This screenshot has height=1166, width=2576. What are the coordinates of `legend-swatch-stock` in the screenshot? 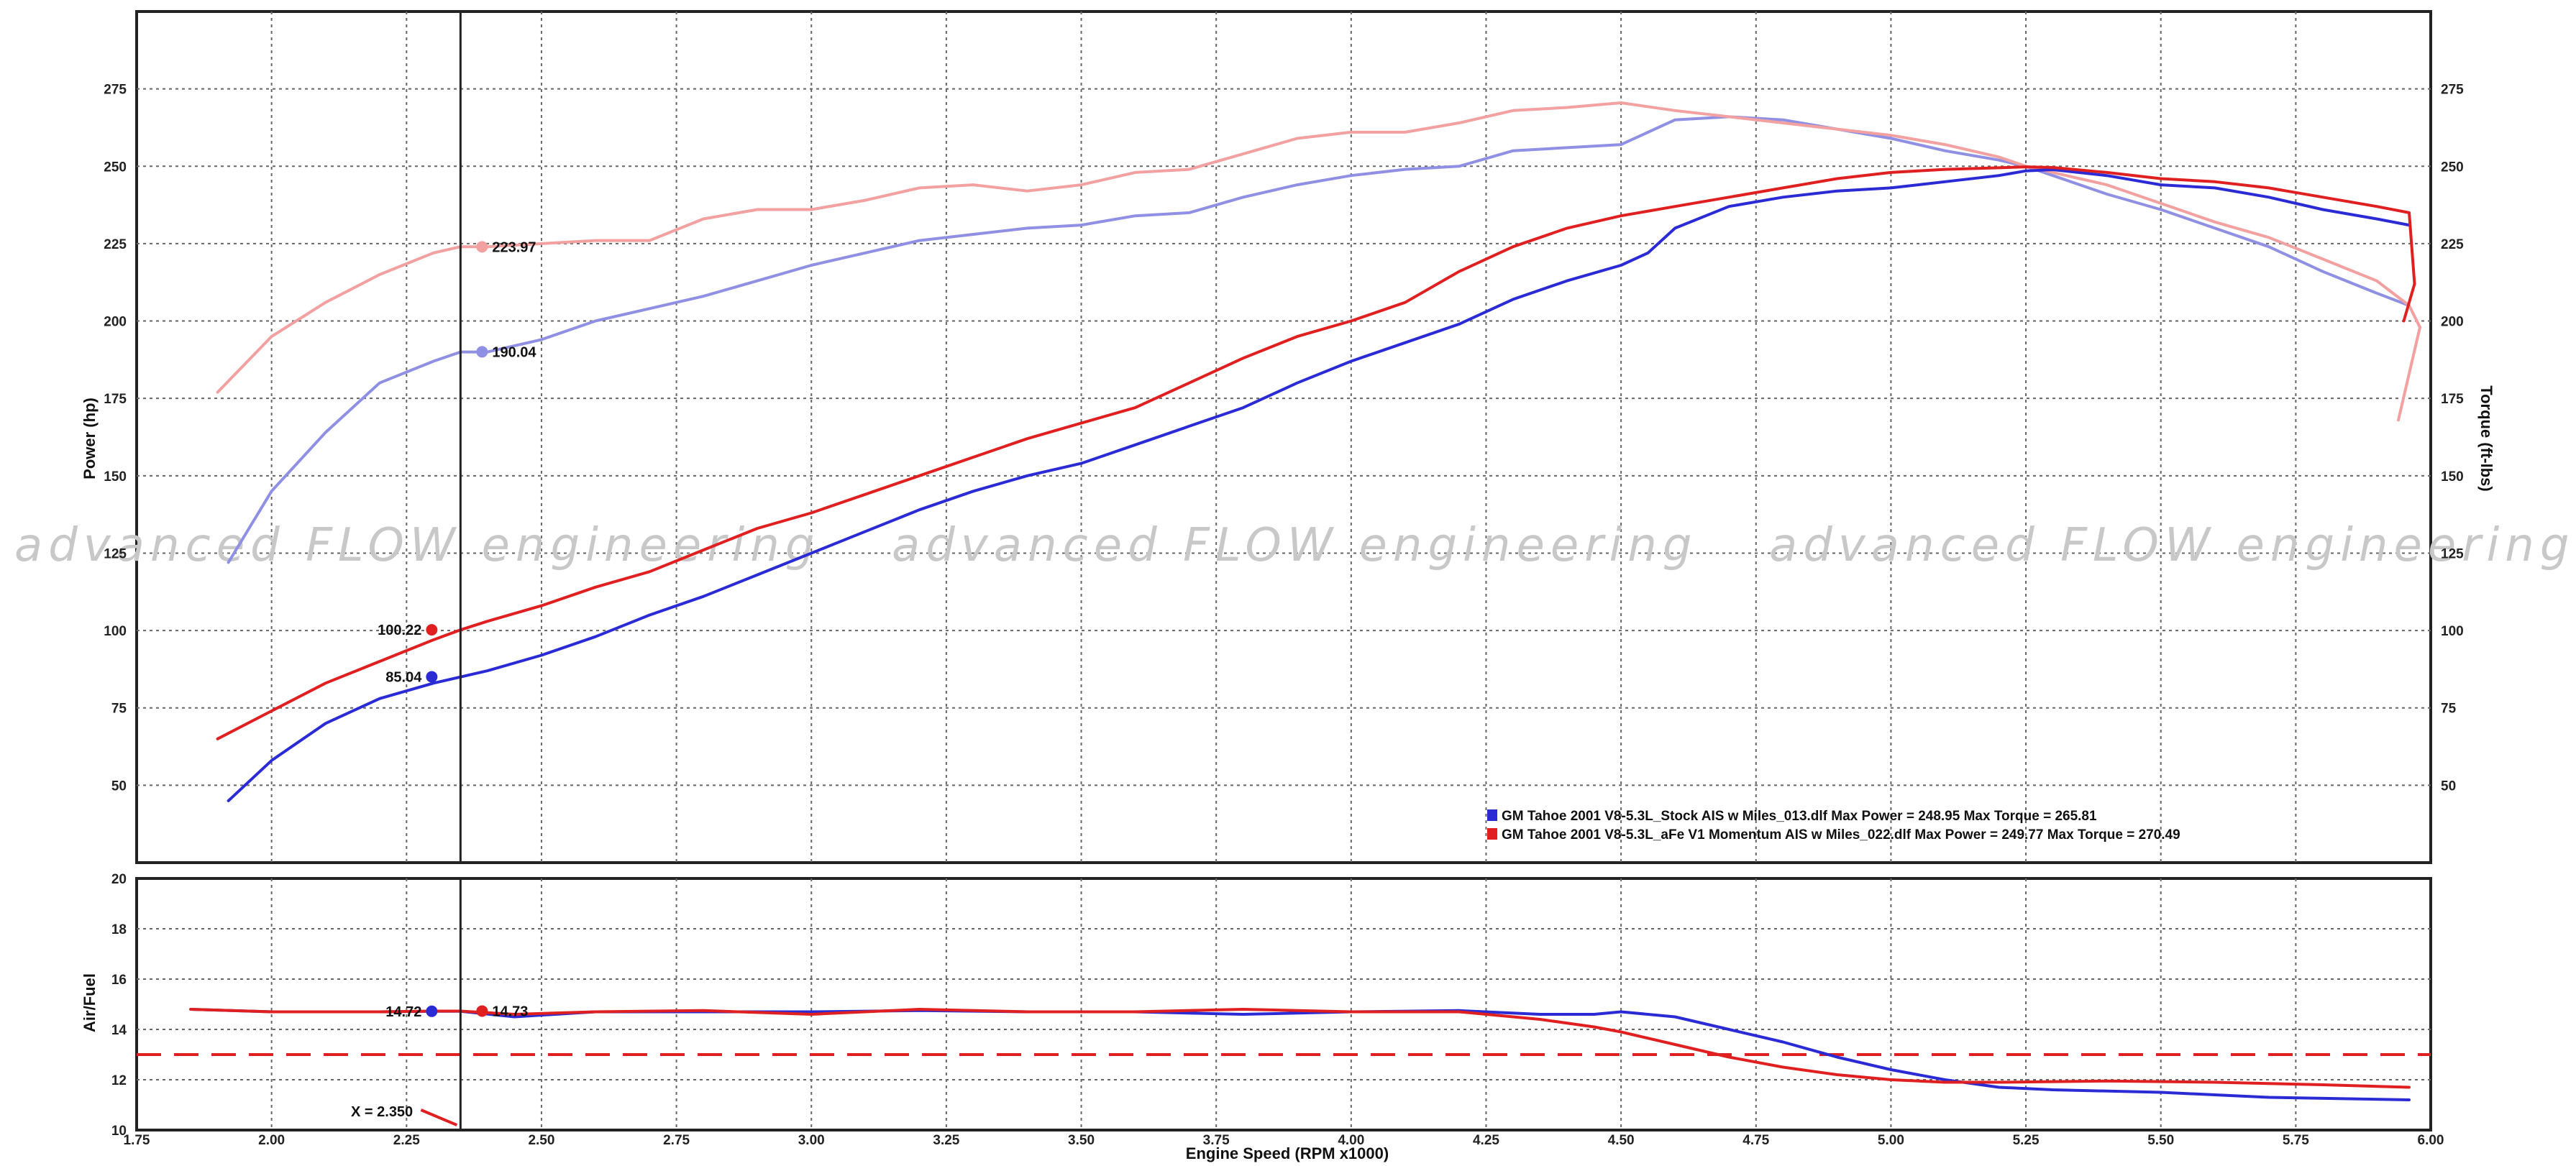 It's located at (1492, 815).